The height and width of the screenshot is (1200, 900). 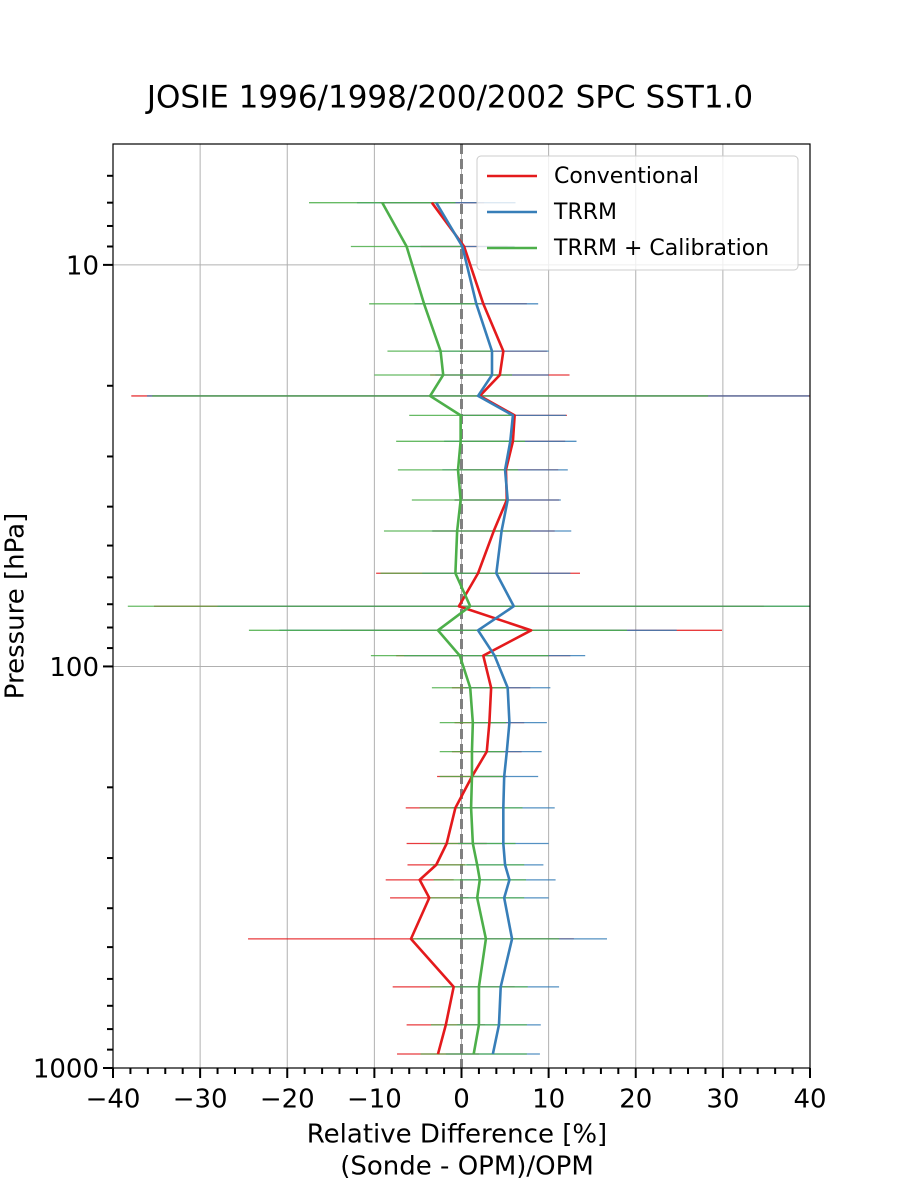 What do you see at coordinates (82, 266) in the screenshot?
I see `y-tick-label: 10` at bounding box center [82, 266].